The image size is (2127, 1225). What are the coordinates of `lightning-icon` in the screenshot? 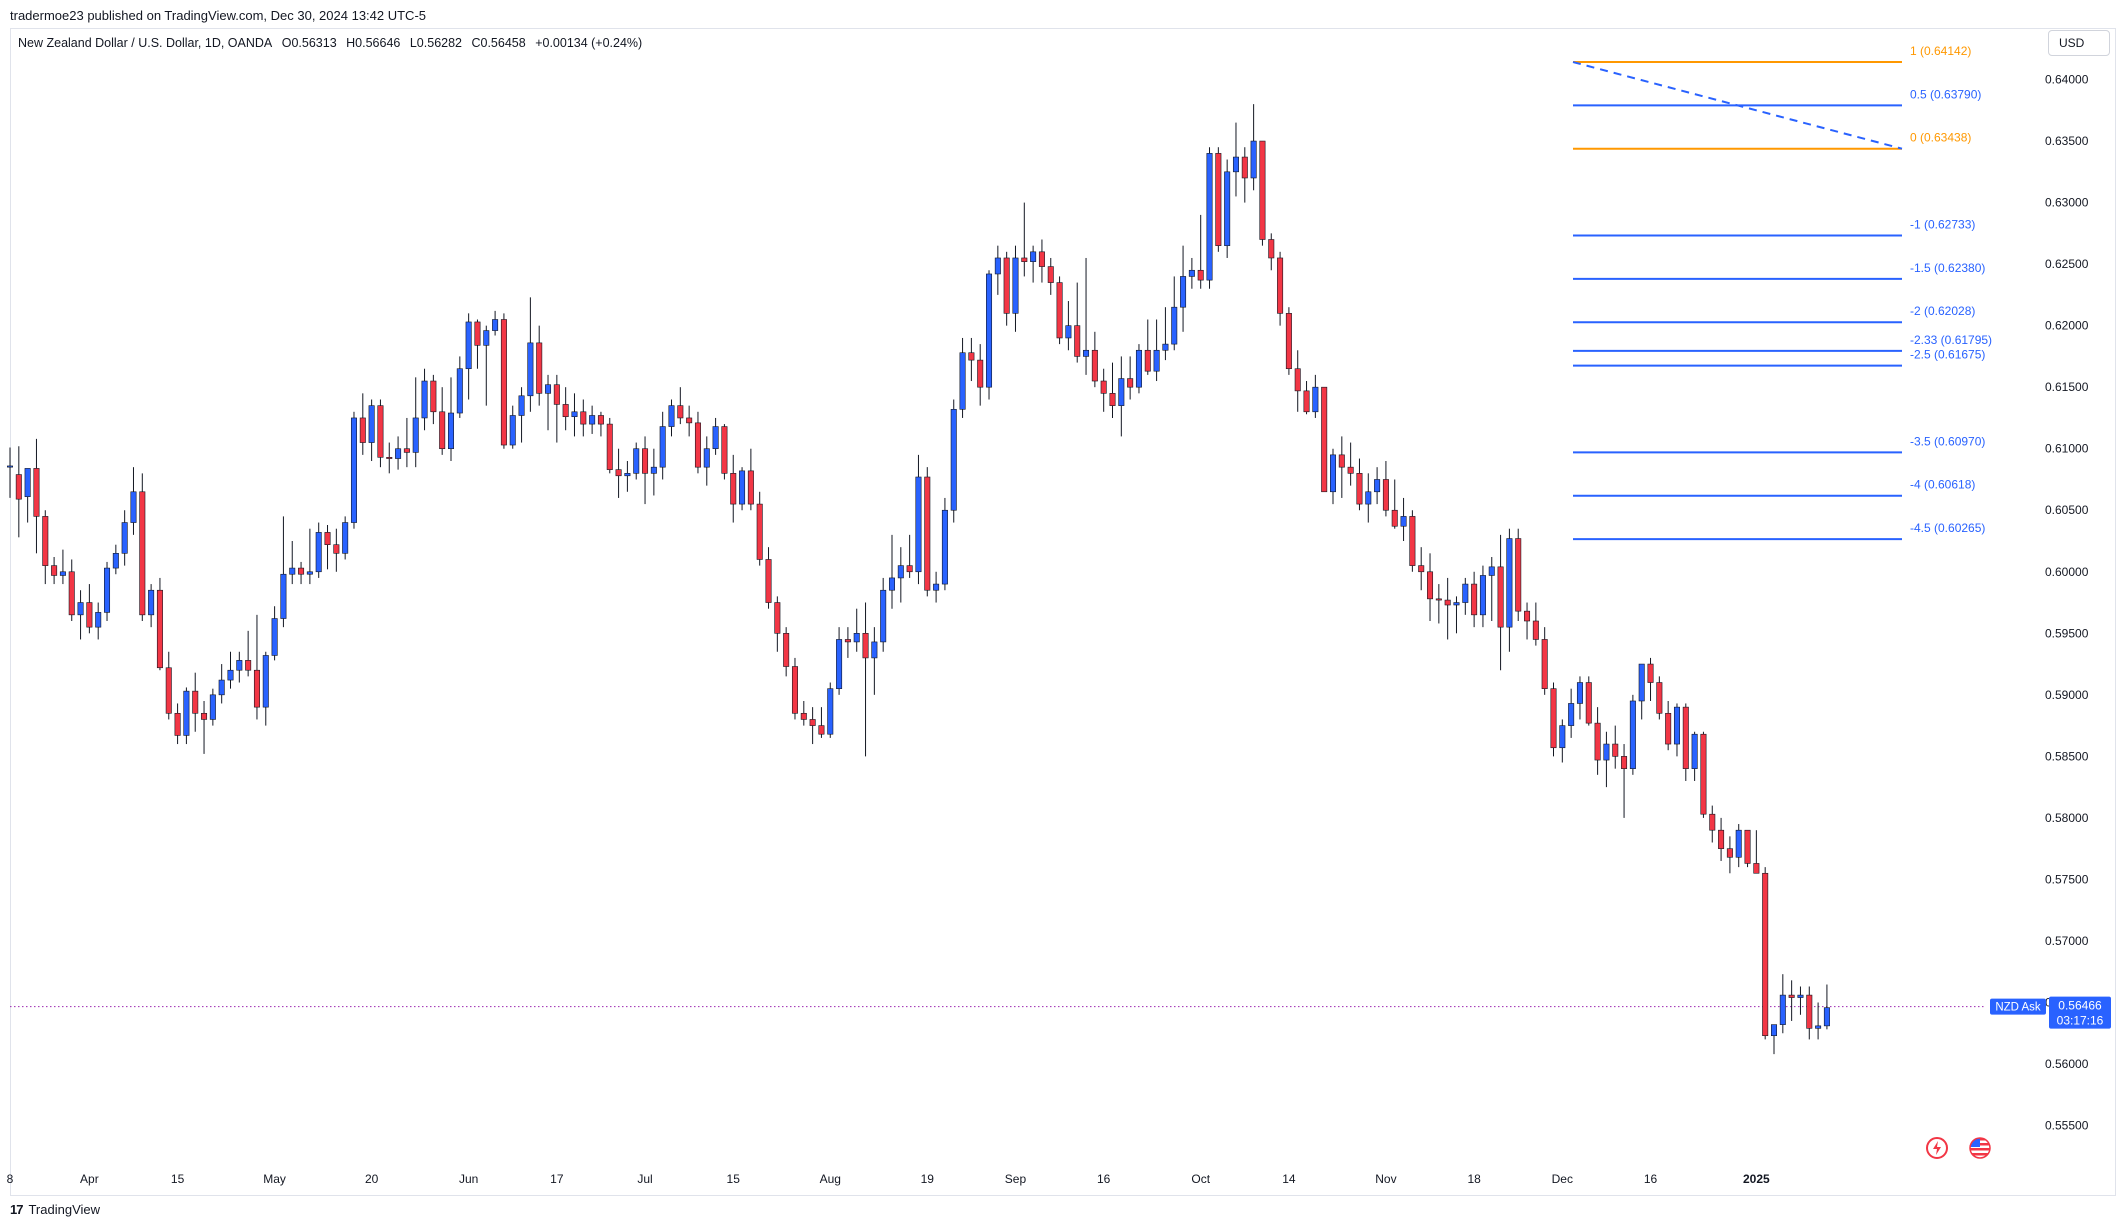 It's located at (1937, 1148).